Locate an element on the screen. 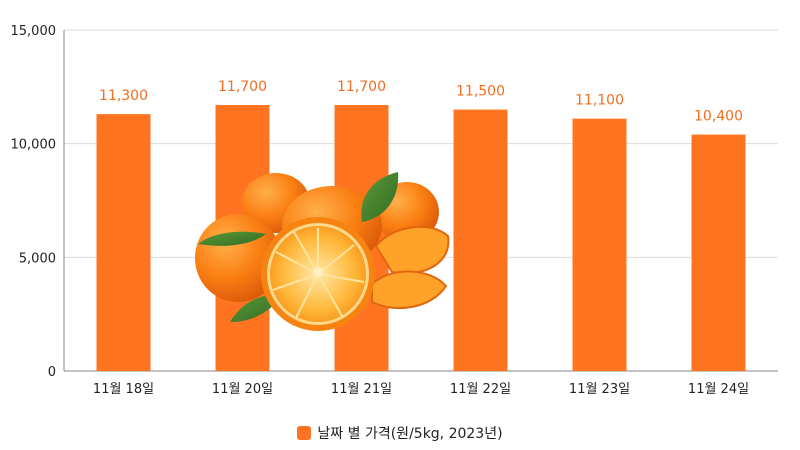 This screenshot has width=800, height=450. legend: 날짜 별 가격(원/5kg, 2023년) is located at coordinates (400, 433).